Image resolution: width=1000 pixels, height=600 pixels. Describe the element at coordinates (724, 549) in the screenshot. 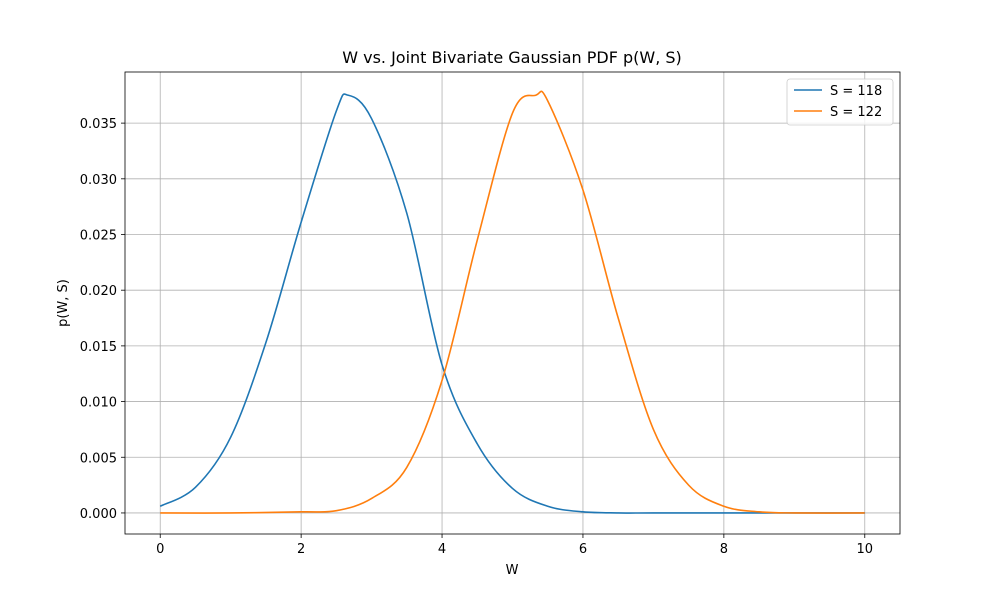

I see `x-tick-label: 8` at that location.